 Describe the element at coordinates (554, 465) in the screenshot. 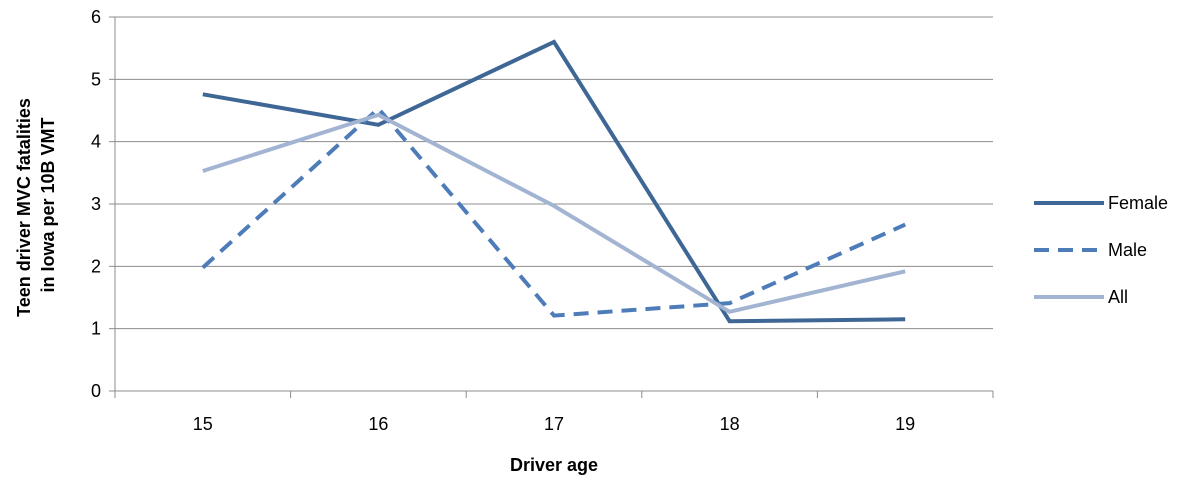

I see `x-axis-title: Driver age` at that location.